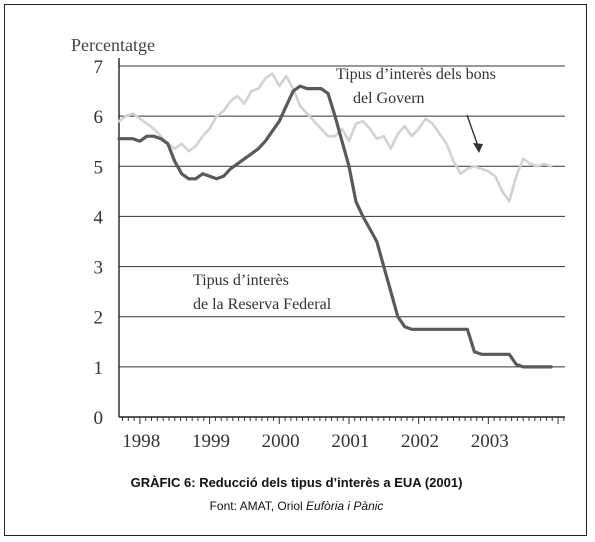 This screenshot has width=595, height=542. Describe the element at coordinates (420, 441) in the screenshot. I see `x-tick-label: 2002` at that location.